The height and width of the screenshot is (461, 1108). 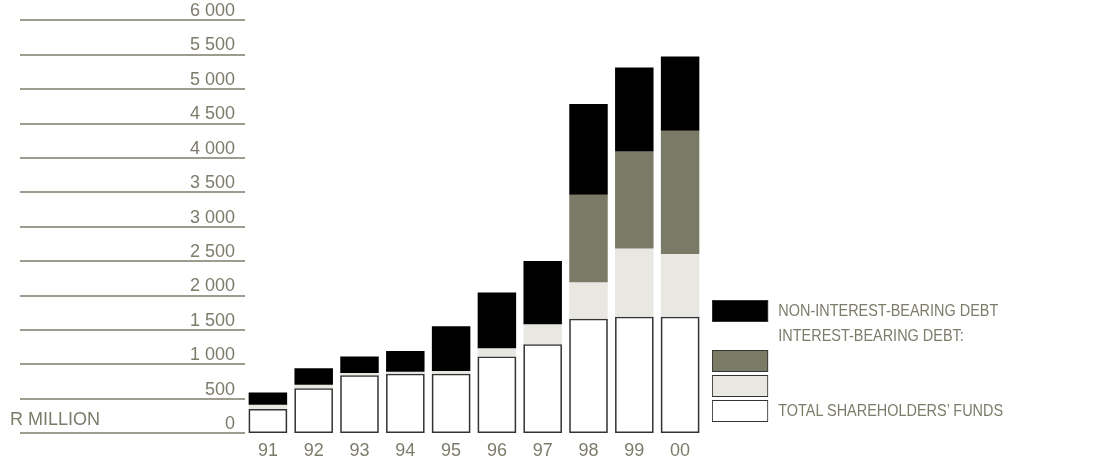 I want to click on x-tick-label: 98, so click(x=588, y=450).